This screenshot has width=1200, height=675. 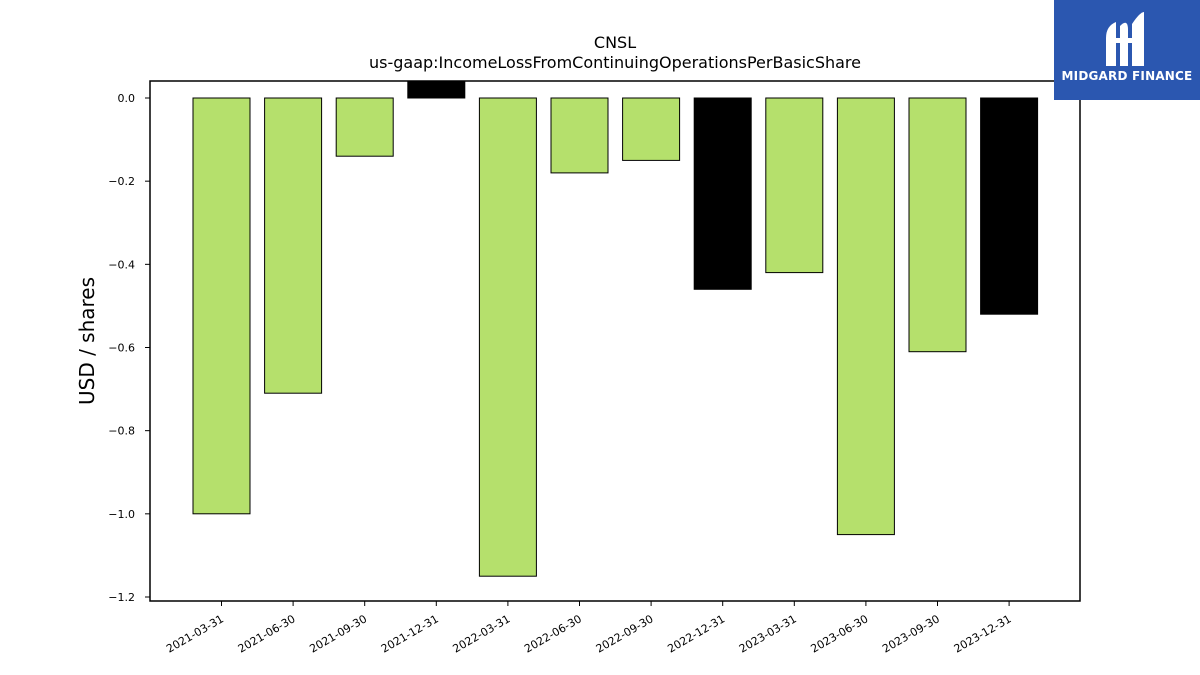 What do you see at coordinates (625, 633) in the screenshot?
I see `x-tick-label: 2022-09-30` at bounding box center [625, 633].